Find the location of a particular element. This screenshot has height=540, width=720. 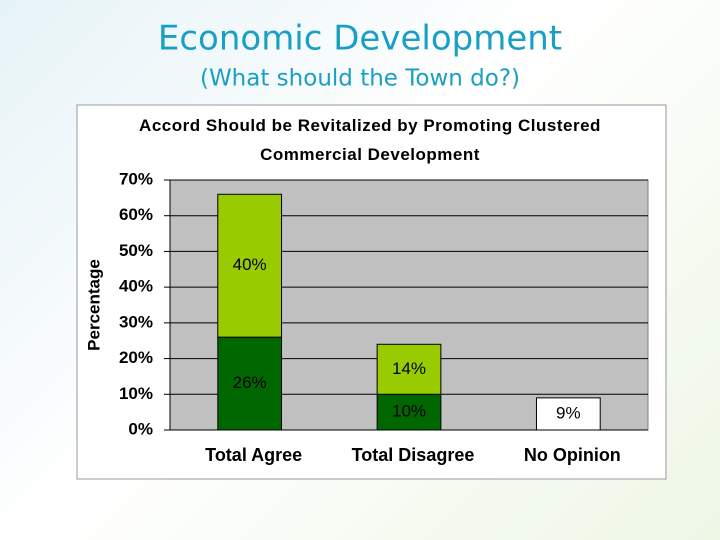

slide-title: Economic Development is located at coordinates (360, 39).